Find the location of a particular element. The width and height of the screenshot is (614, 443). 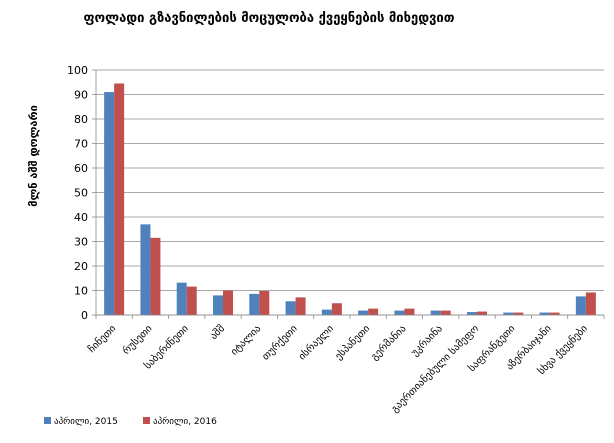

y-tick-label: 80 is located at coordinates (81, 119).